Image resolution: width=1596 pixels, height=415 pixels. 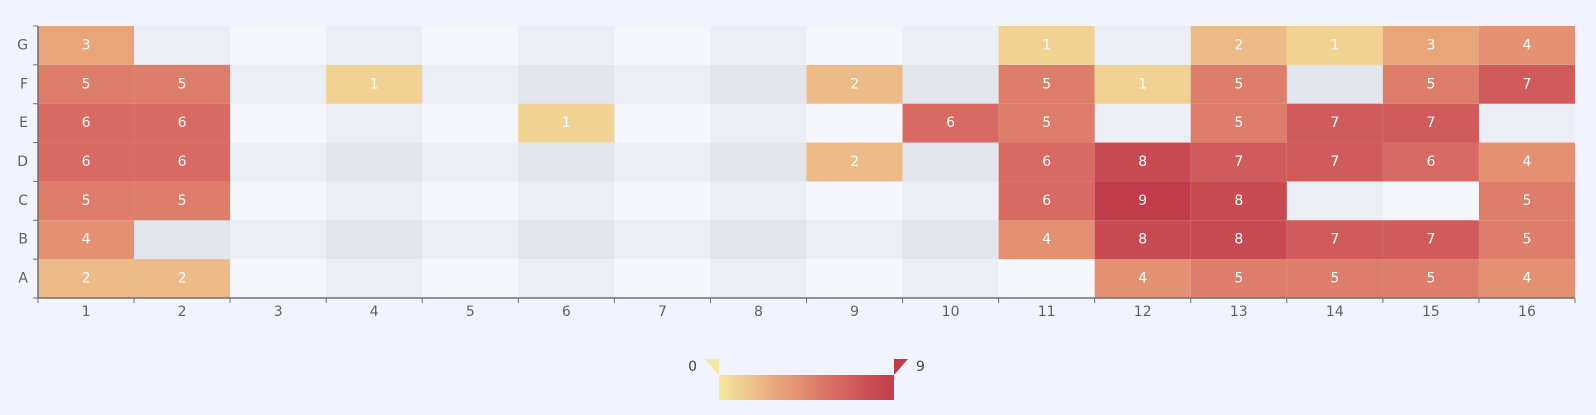 I want to click on visual-map-max-label: 9, so click(x=920, y=367).